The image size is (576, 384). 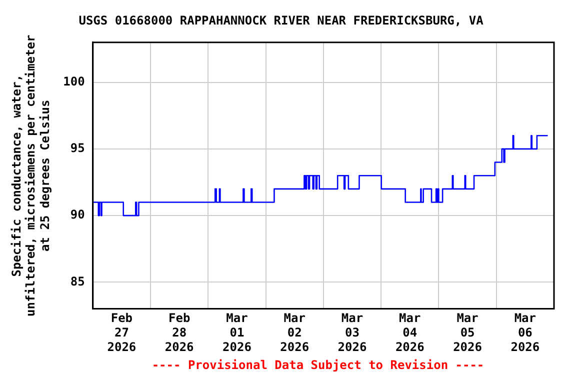 I want to click on x-tick-label: Feb 27 2026, so click(x=121, y=332).